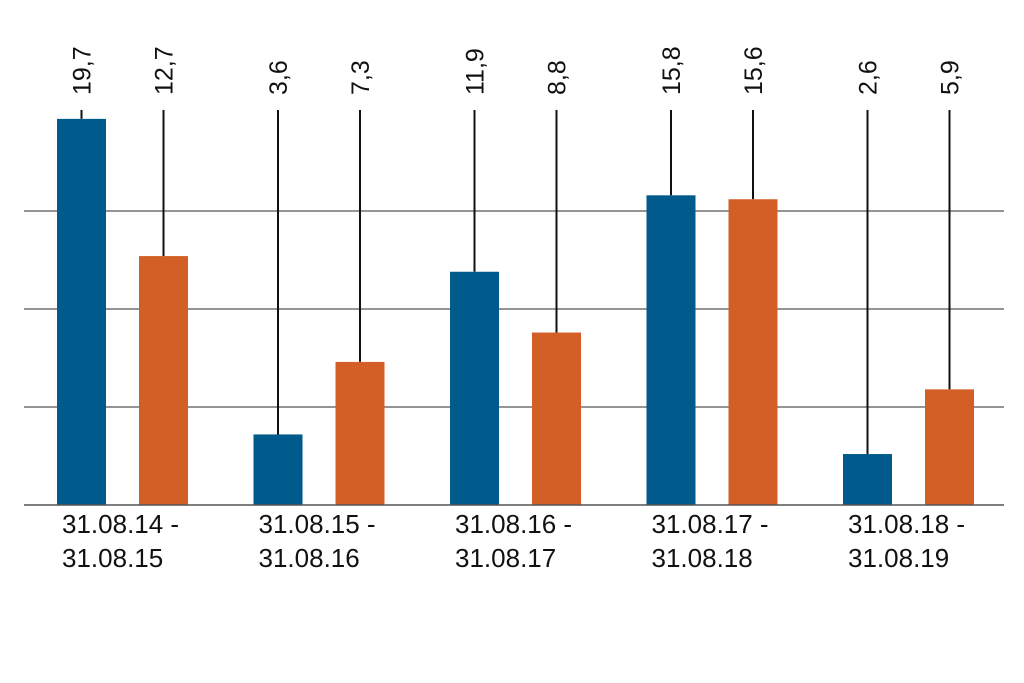  Describe the element at coordinates (906, 524) in the screenshot. I see `category-label-5-line-1: 31.08.18 -` at that location.